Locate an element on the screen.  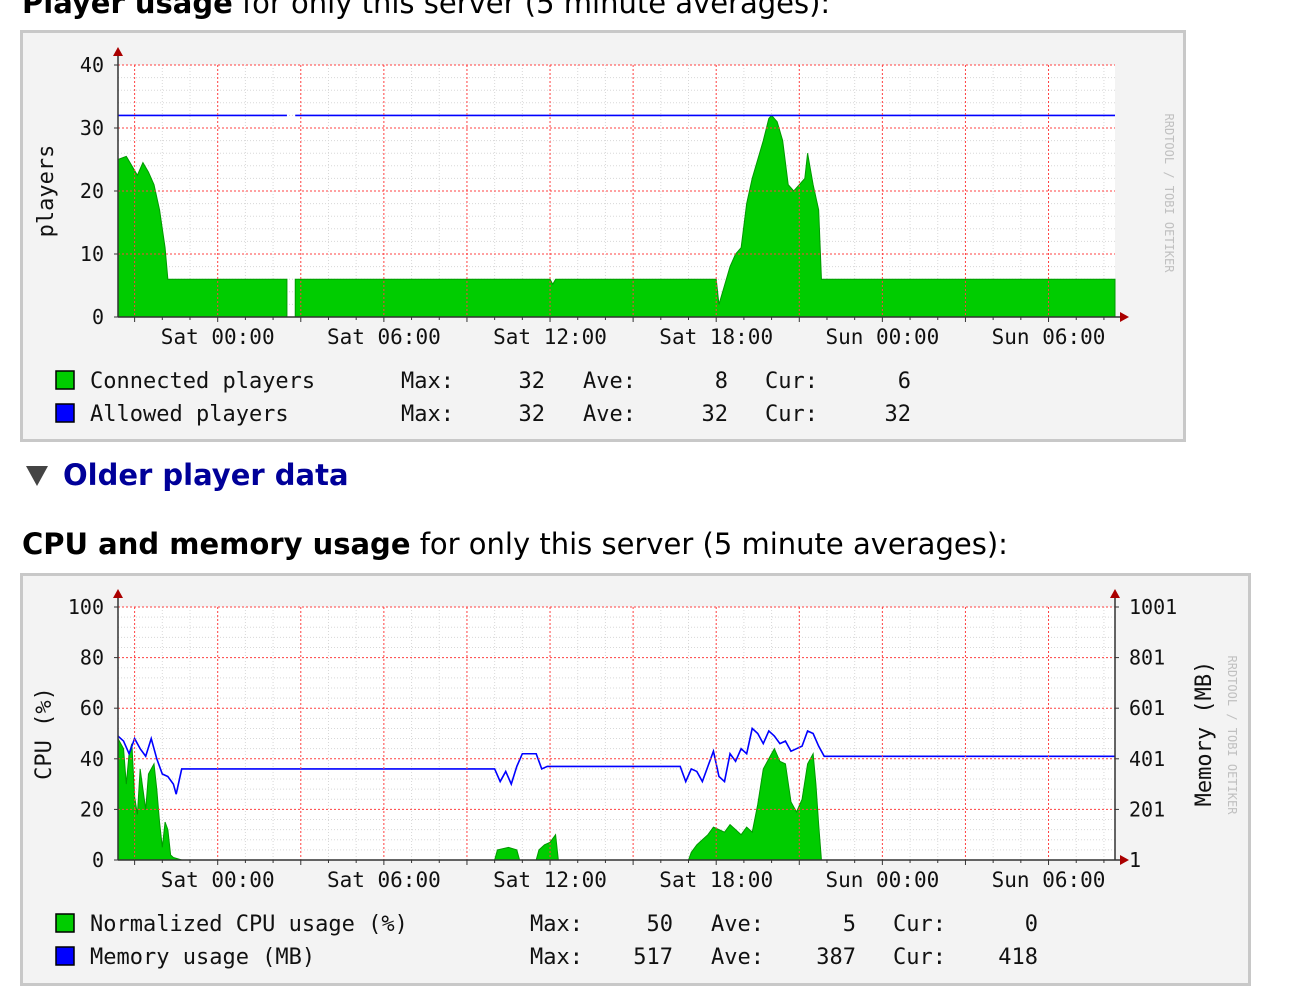
legend-ave-value: 8 is located at coordinates (721, 381).